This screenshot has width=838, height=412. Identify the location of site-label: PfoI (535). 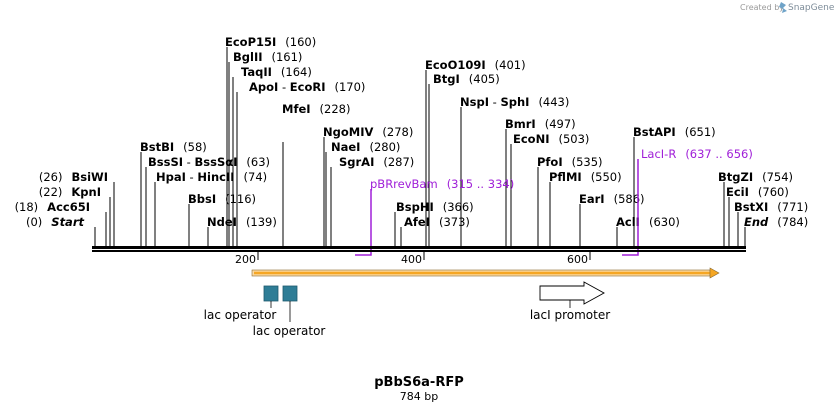
(570, 162).